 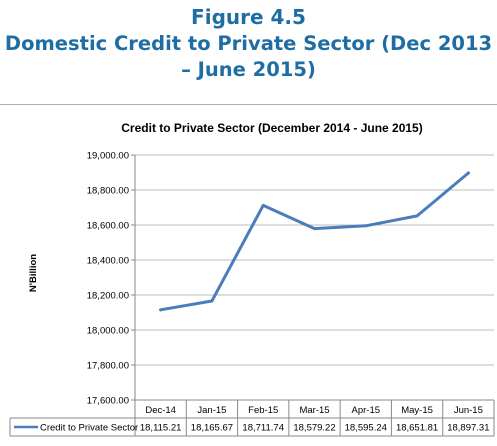 I want to click on y-tick-label: 17,600.00, so click(x=108, y=401).